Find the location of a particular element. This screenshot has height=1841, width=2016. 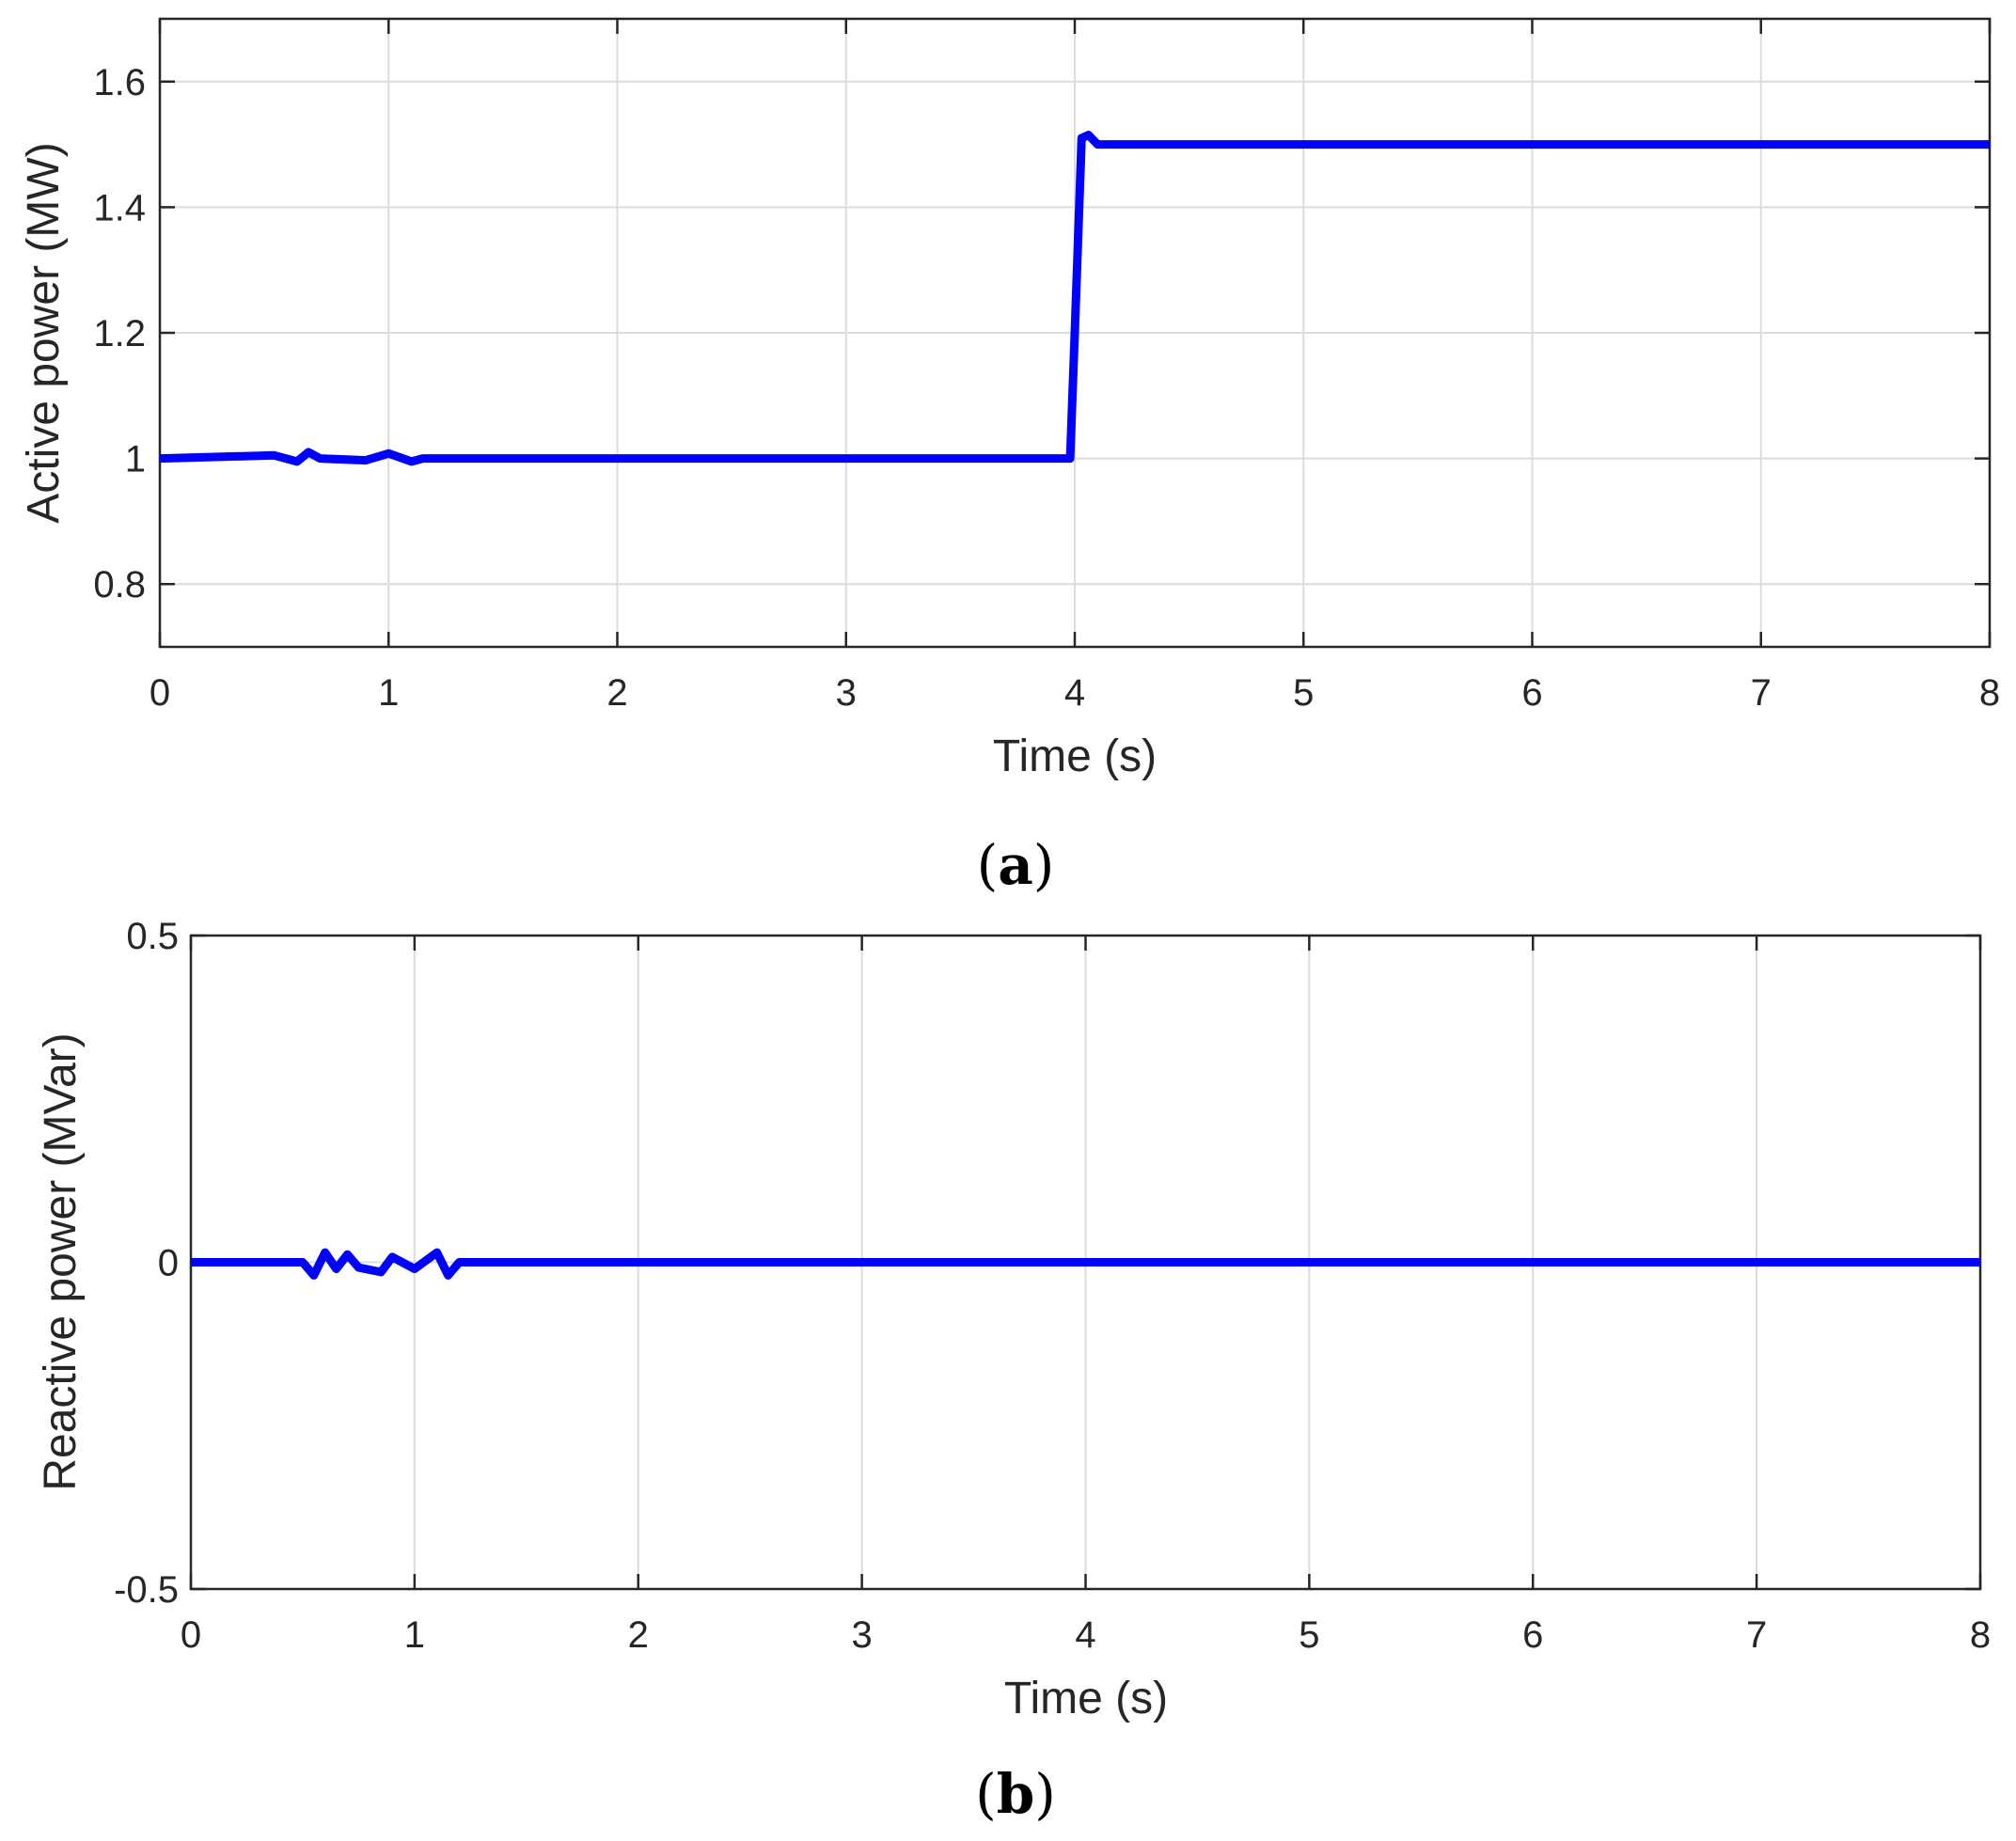

y-tick-label: 1.2 is located at coordinates (119, 333).